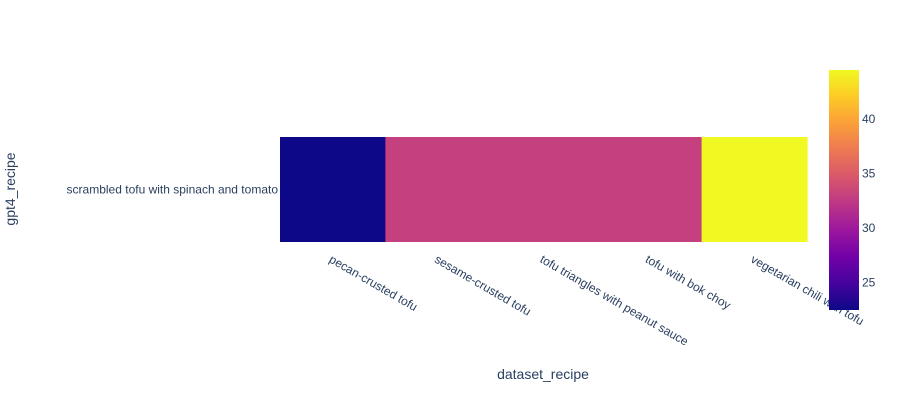 This screenshot has width=900, height=400. I want to click on colorbar-tick-labels: 25 30 35 40, so click(869, 201).